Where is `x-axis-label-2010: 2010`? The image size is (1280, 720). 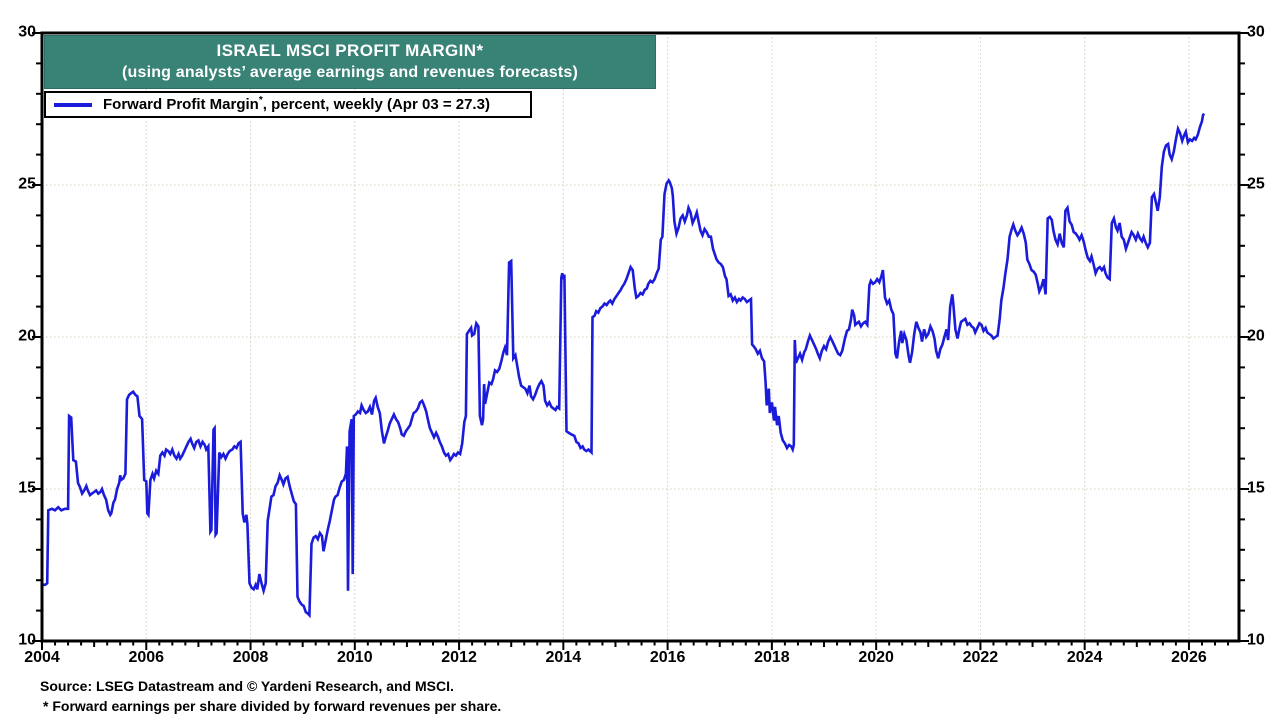
x-axis-label-2010: 2010 is located at coordinates (355, 657).